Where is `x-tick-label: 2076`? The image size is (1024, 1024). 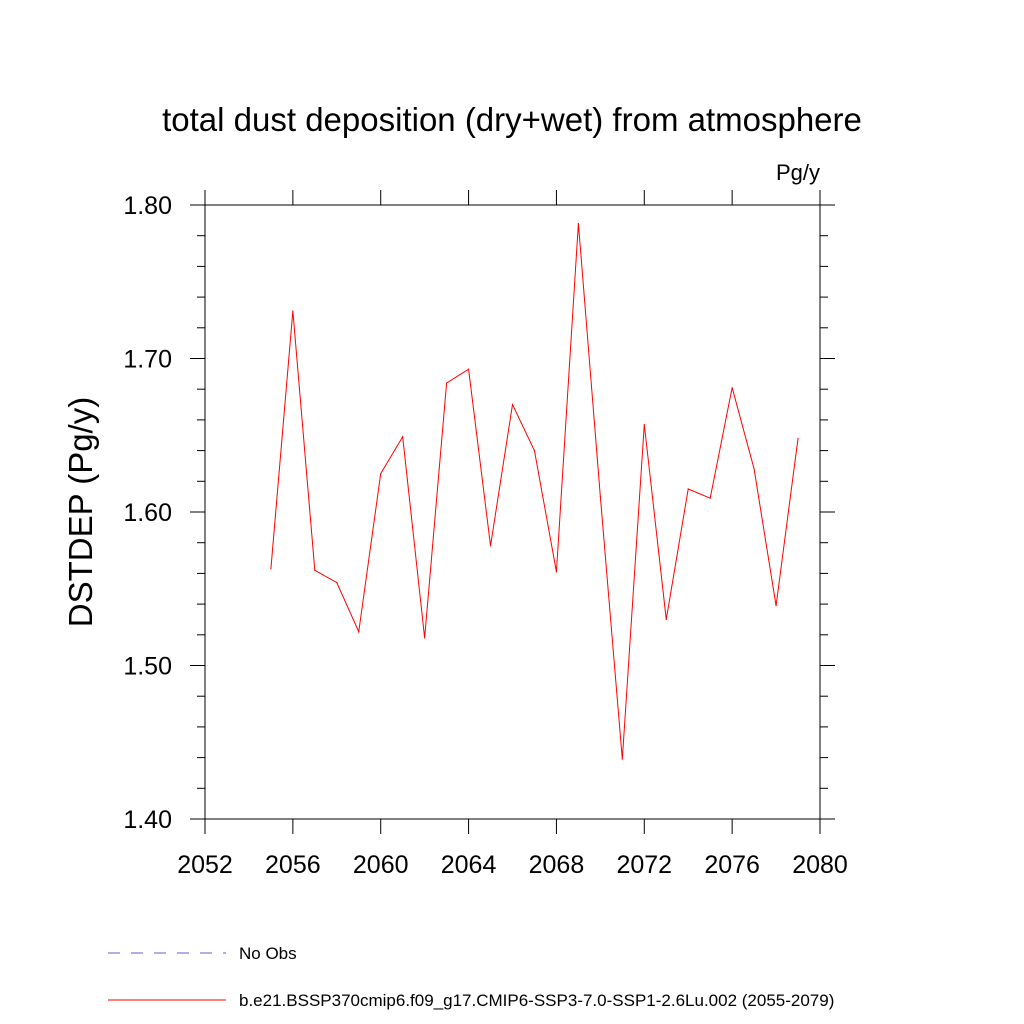
x-tick-label: 2076 is located at coordinates (732, 865).